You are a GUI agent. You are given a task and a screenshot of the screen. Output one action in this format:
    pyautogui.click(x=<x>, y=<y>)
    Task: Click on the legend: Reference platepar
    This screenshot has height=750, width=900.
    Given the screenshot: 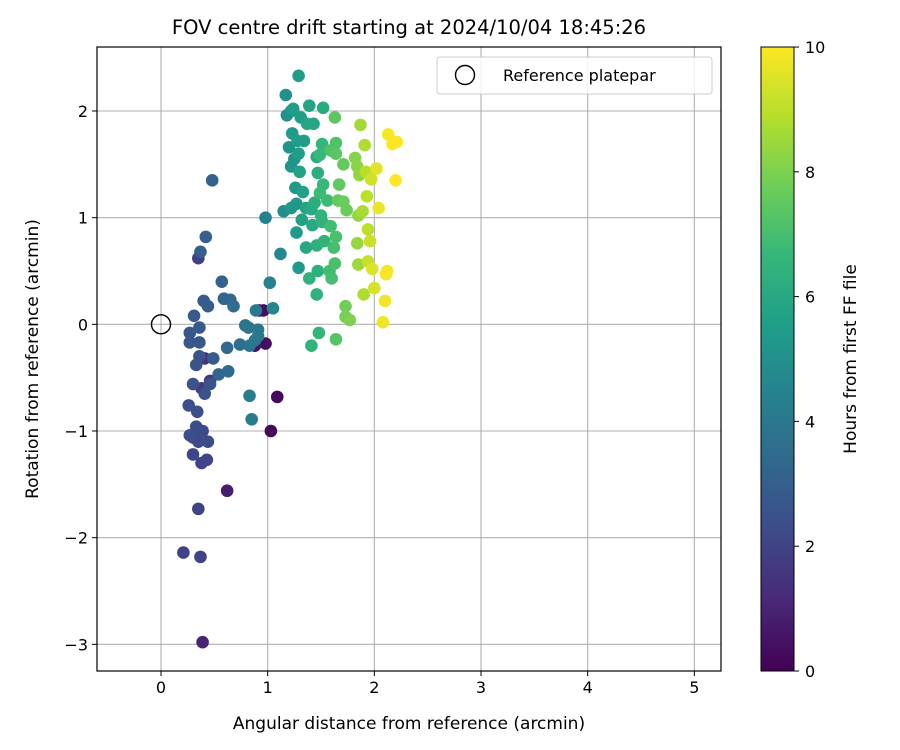 What is the action you would take?
    pyautogui.click(x=574, y=75)
    